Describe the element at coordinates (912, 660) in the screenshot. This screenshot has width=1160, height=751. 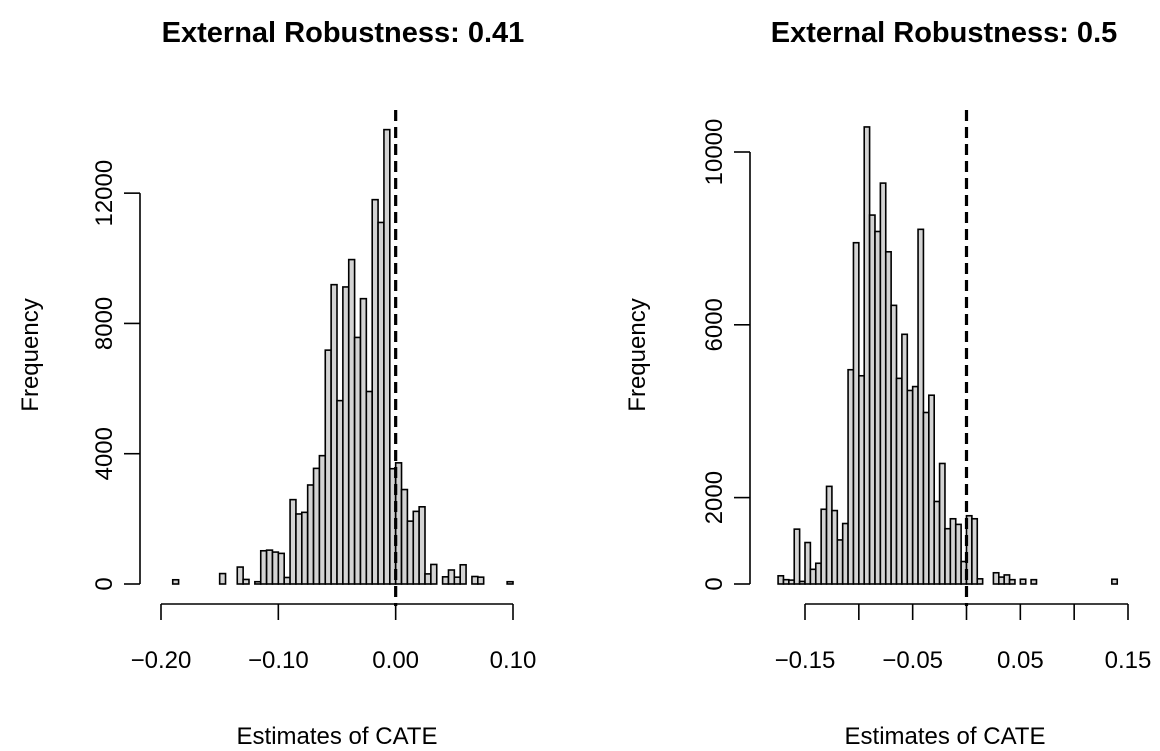
I see `right-x-tick-label: −0.05` at that location.